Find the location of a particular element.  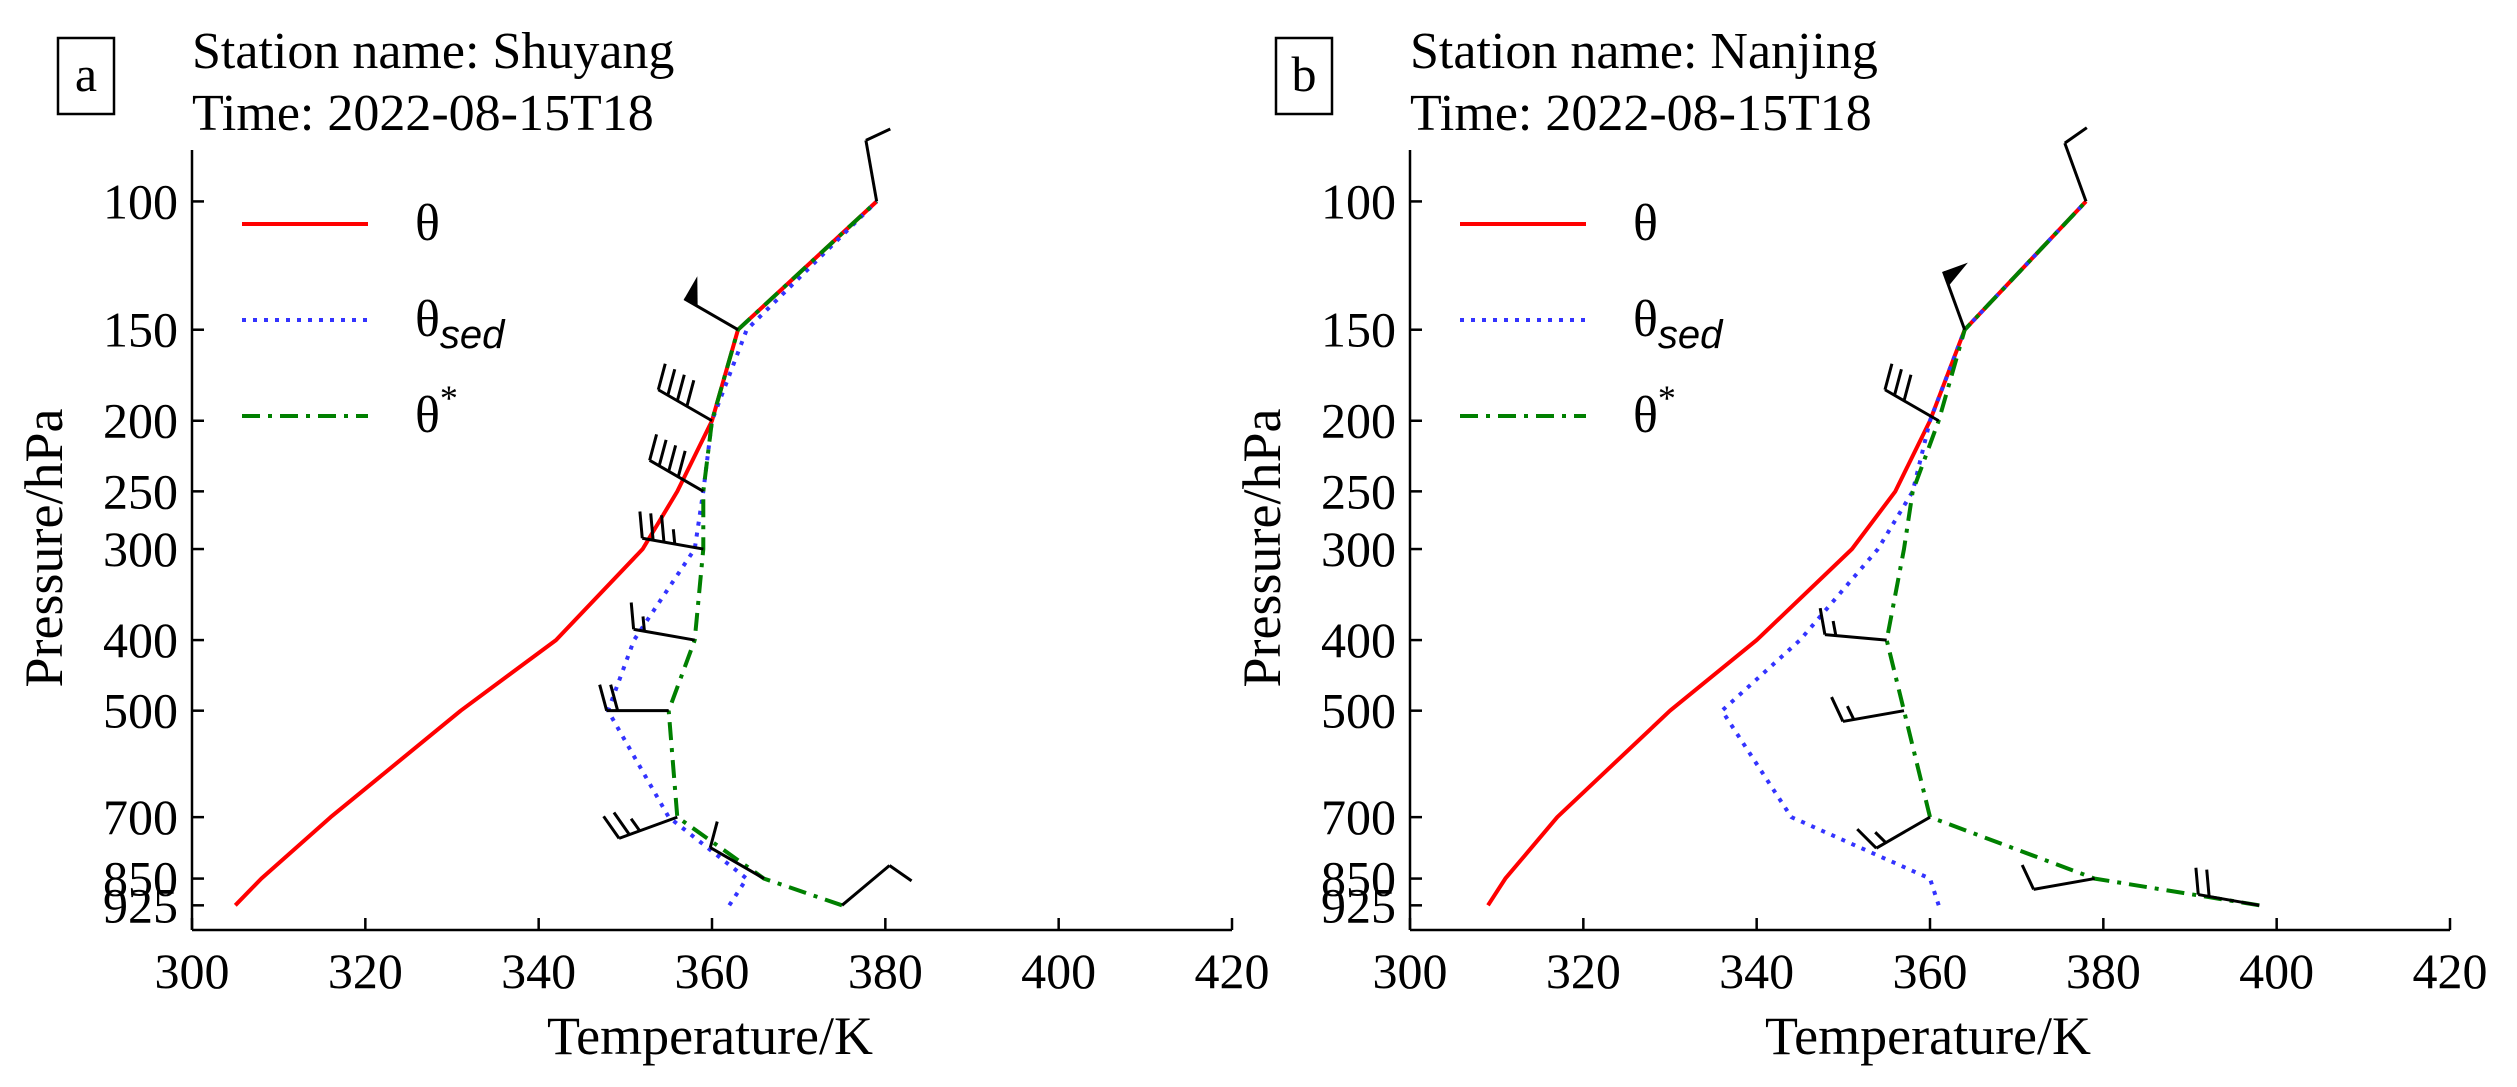

panel-b-legend-thetastar: θ* is located at coordinates (1654, 411).